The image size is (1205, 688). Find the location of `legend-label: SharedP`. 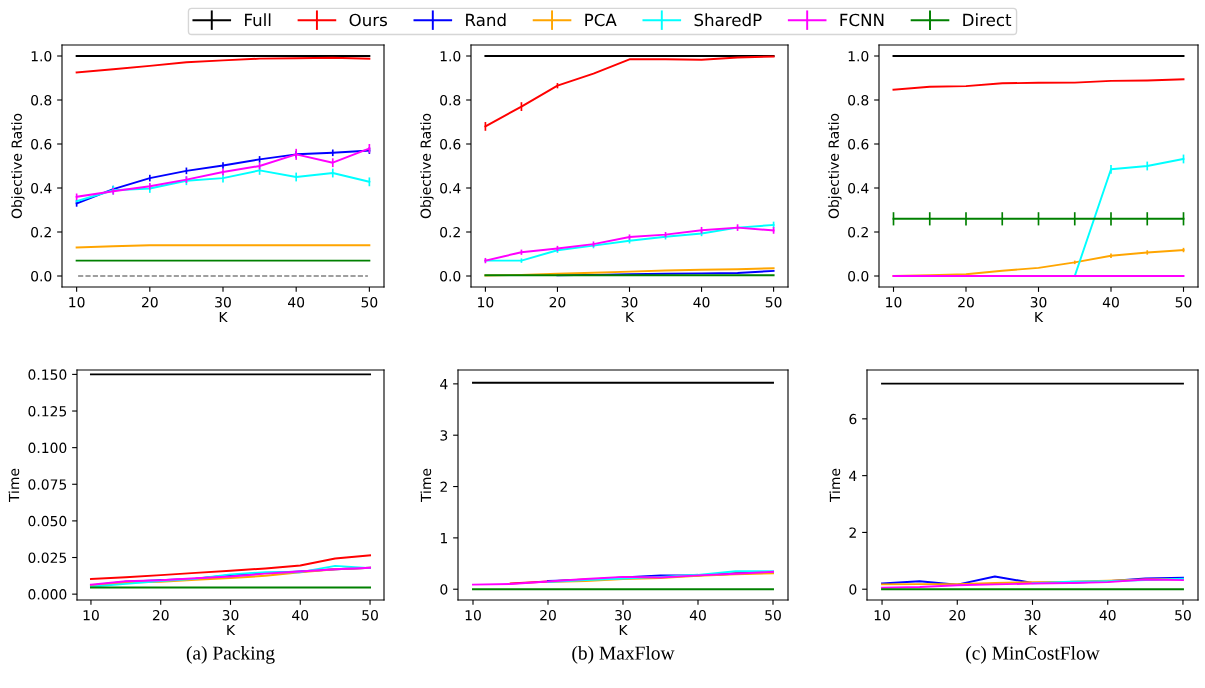

legend-label: SharedP is located at coordinates (728, 20).